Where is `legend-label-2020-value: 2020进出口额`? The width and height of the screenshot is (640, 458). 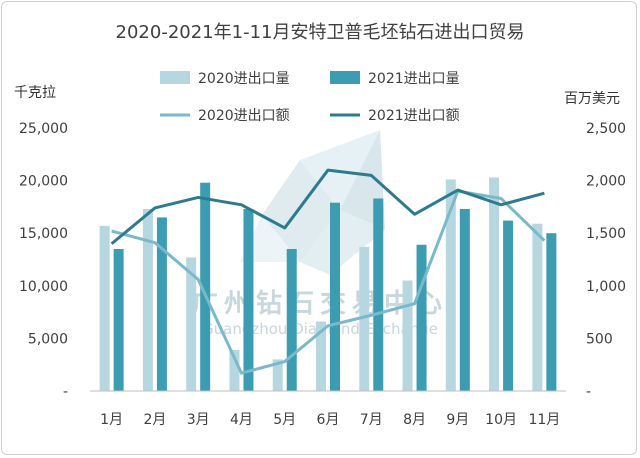
legend-label-2020-value: 2020进出口额 is located at coordinates (244, 116).